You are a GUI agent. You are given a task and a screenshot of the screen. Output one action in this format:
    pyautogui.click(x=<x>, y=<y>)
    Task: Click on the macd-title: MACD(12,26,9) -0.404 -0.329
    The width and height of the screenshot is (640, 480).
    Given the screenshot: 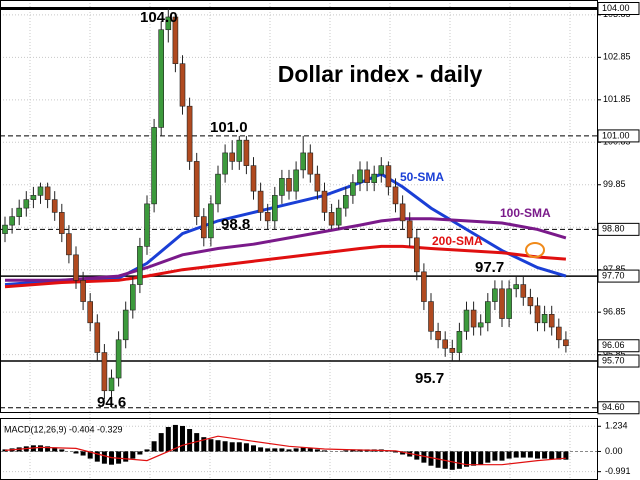 What is the action you would take?
    pyautogui.click(x=63, y=429)
    